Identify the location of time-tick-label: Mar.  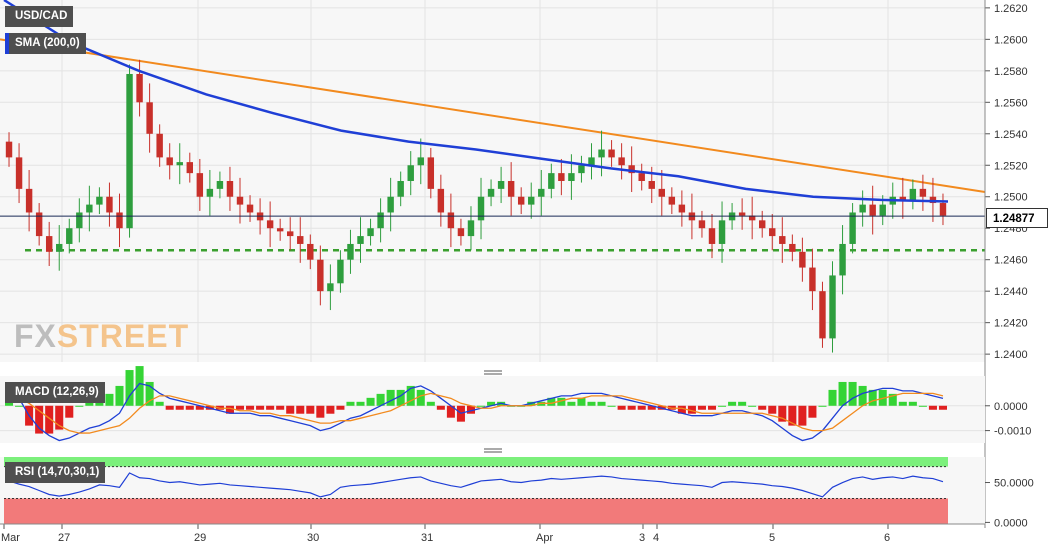
(10, 538).